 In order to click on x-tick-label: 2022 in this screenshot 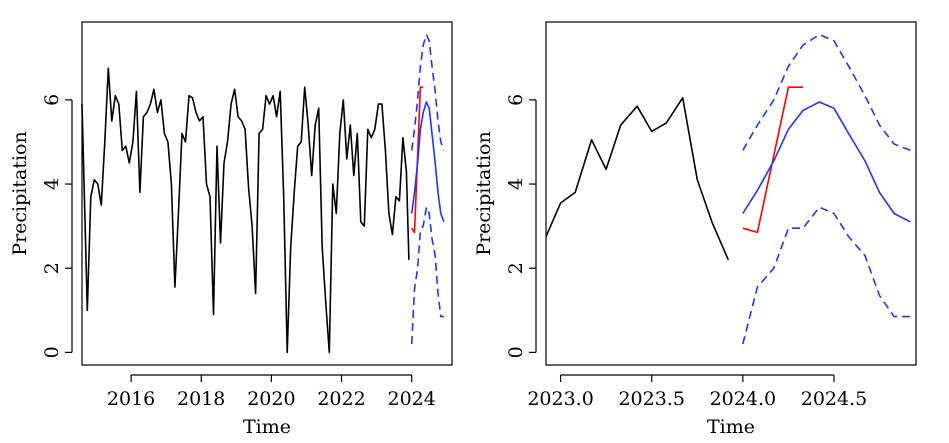, I will do `click(341, 399)`.